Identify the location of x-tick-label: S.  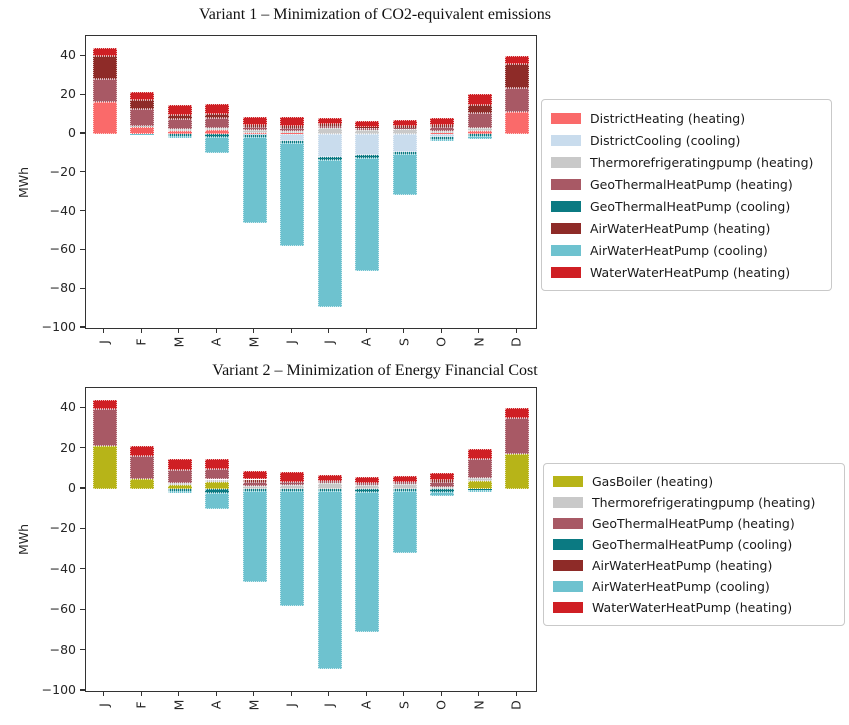
(404, 342).